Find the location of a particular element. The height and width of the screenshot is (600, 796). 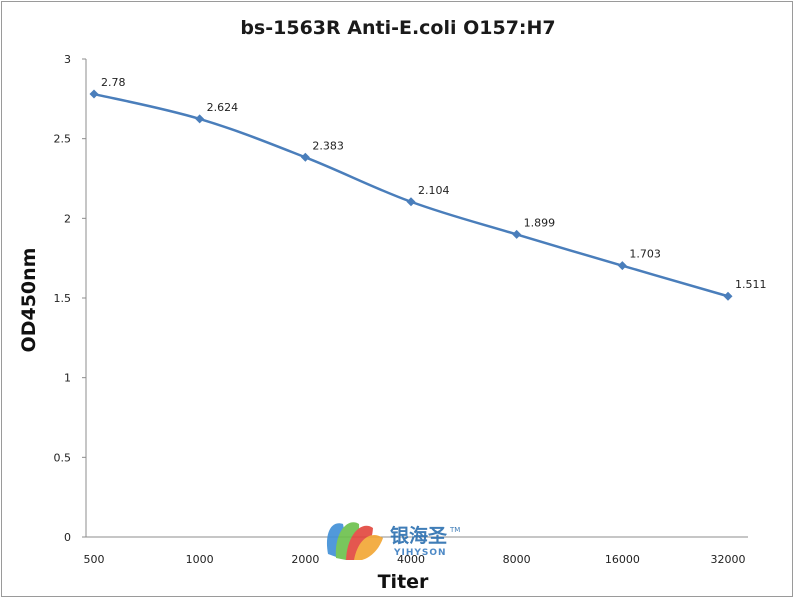

data-label: 1.511 is located at coordinates (751, 284).